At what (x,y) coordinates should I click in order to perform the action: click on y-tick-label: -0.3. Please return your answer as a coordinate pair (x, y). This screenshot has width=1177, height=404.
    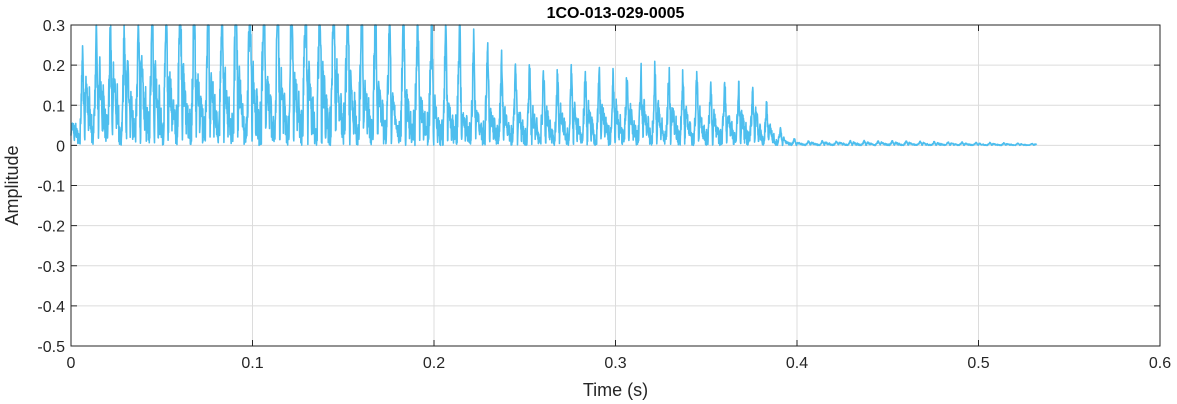
    Looking at the image, I should click on (51, 267).